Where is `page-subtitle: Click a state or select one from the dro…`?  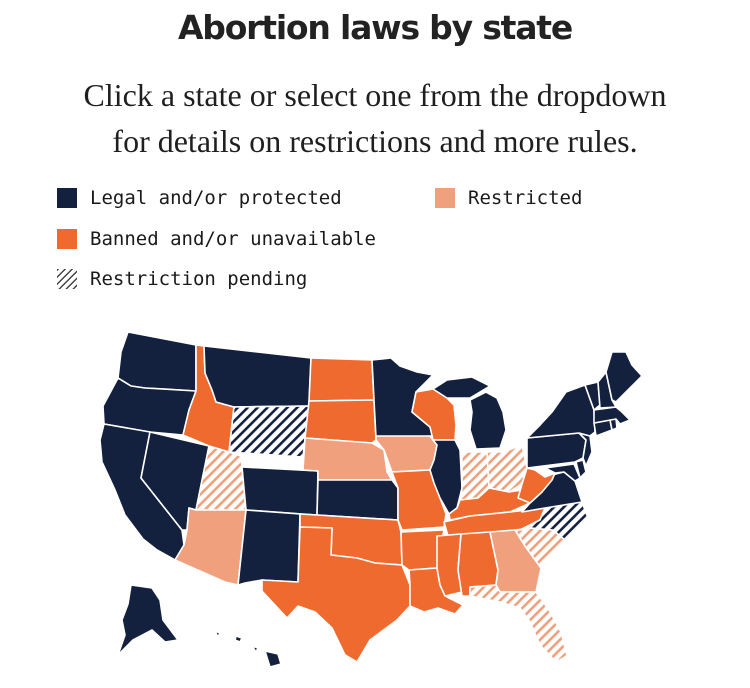 page-subtitle: Click a state or select one from the dro… is located at coordinates (375, 118).